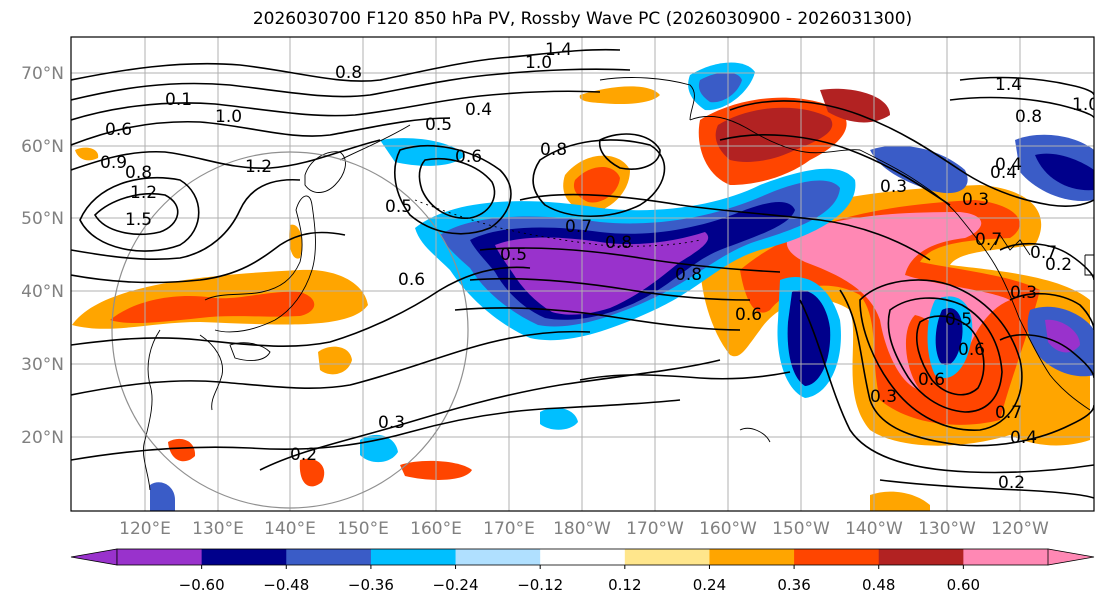 Image resolution: width=1105 pixels, height=604 pixels. What do you see at coordinates (809, 338) in the screenshot?
I see `anomaly-ne-neg-1-core` at bounding box center [809, 338].